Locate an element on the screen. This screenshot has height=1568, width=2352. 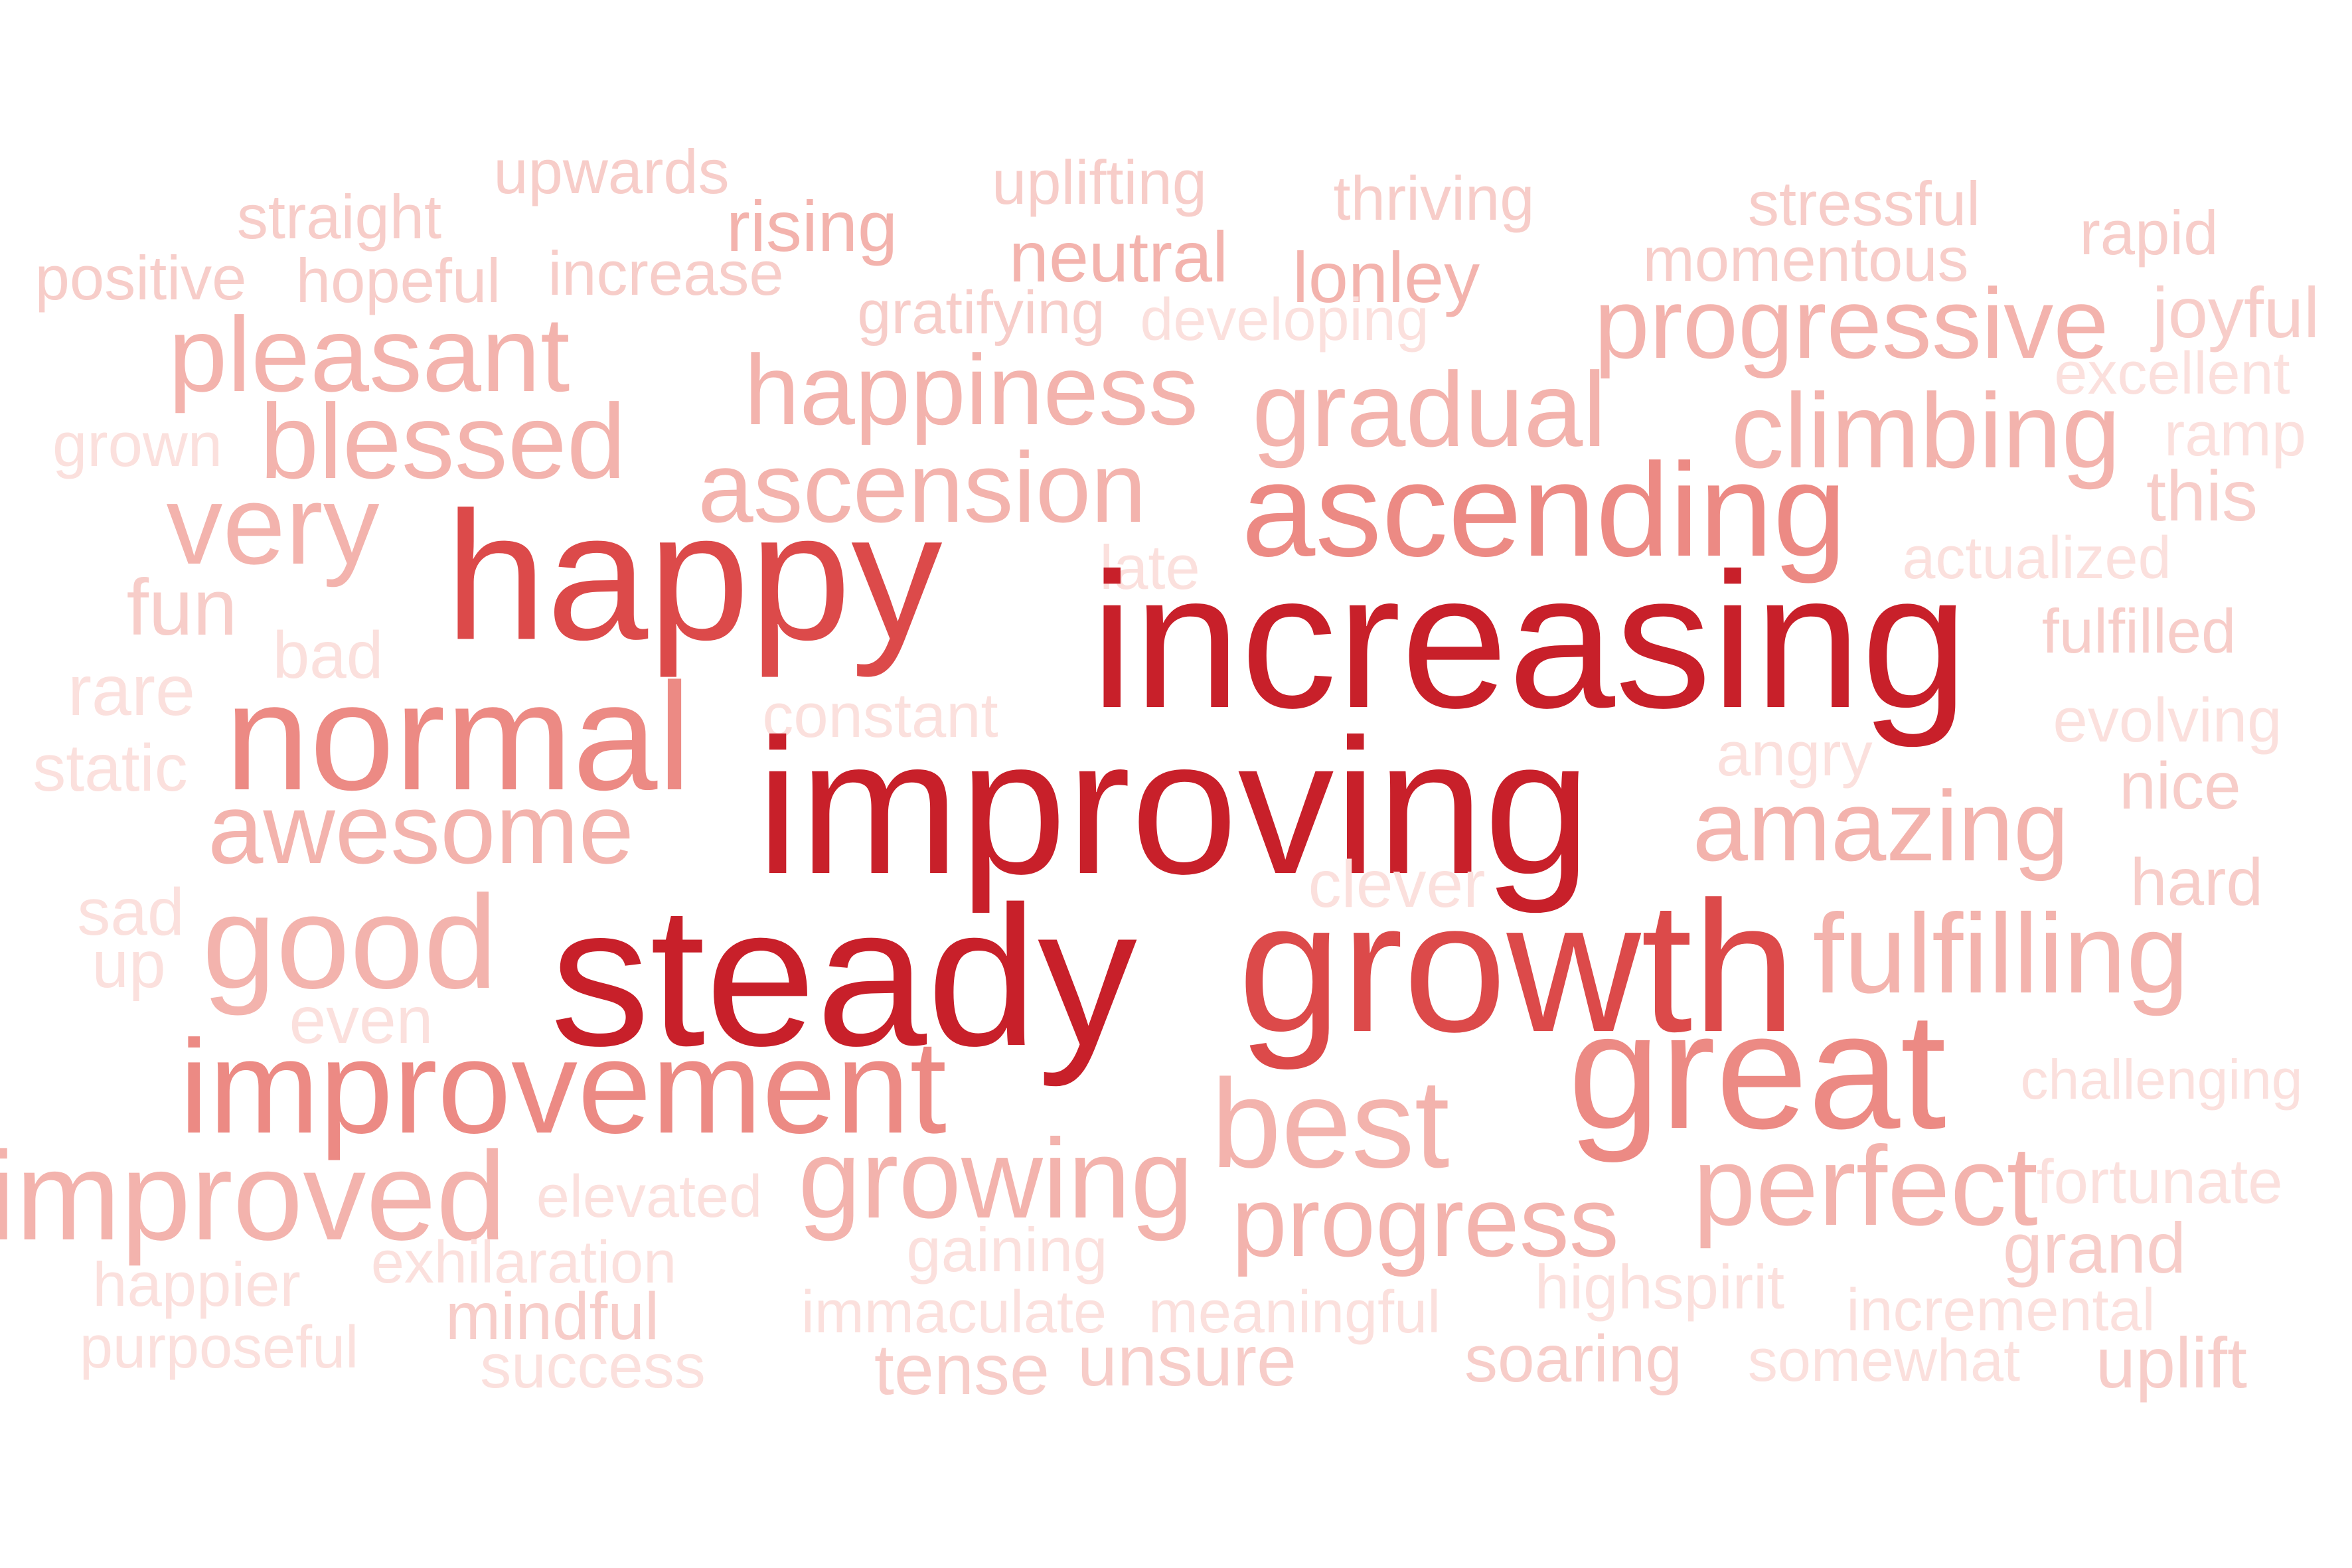
word-hopeful: hopeful is located at coordinates (398, 281).